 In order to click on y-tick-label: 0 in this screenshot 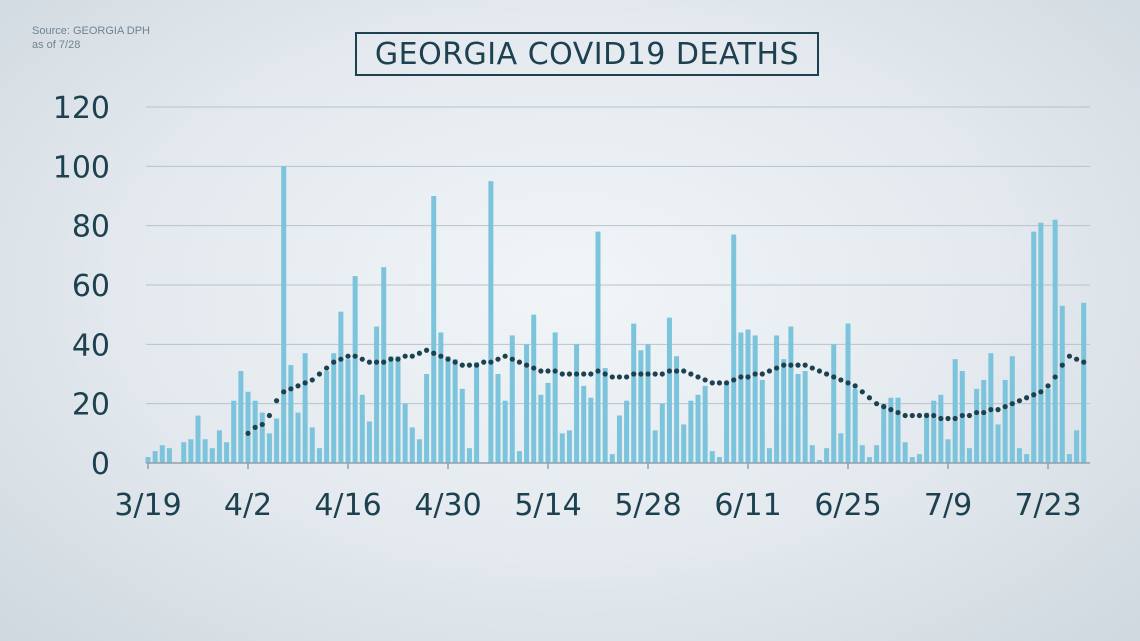, I will do `click(100, 464)`.